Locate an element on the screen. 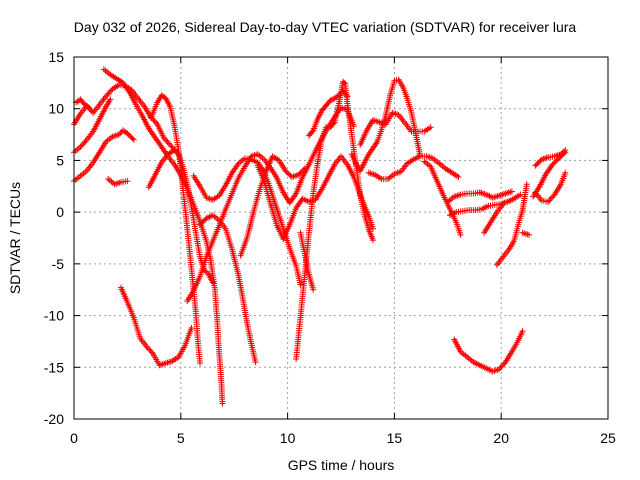 This screenshot has height=480, width=640. series-arc-b is located at coordinates (82, 103).